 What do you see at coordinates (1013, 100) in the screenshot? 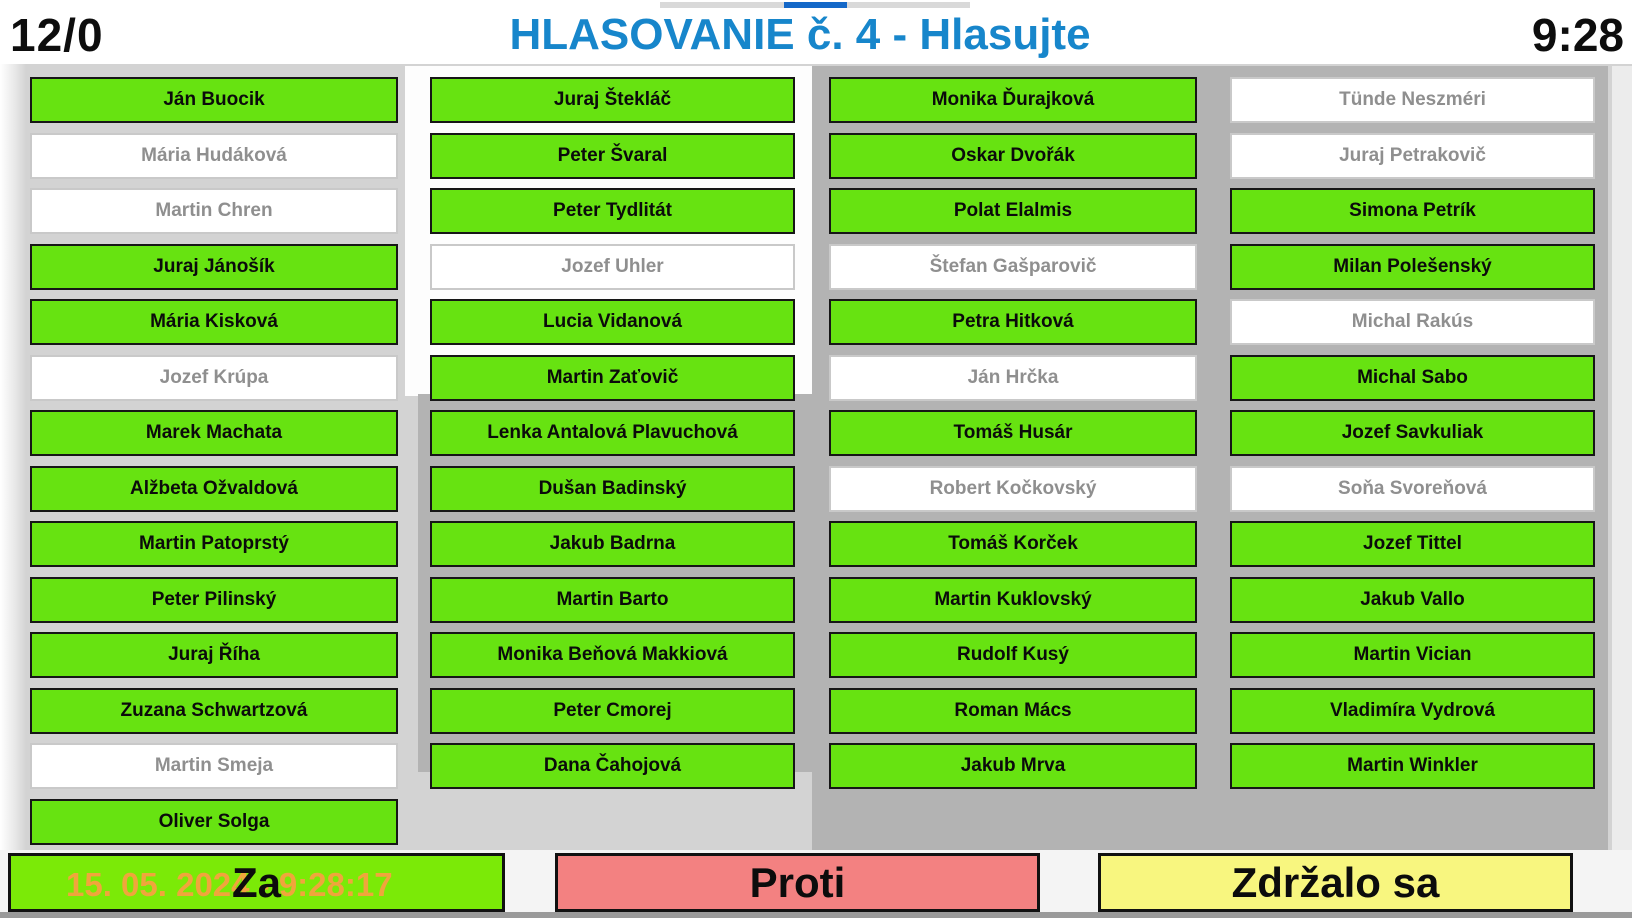
I see `member-button: Monika Ďurajková` at bounding box center [1013, 100].